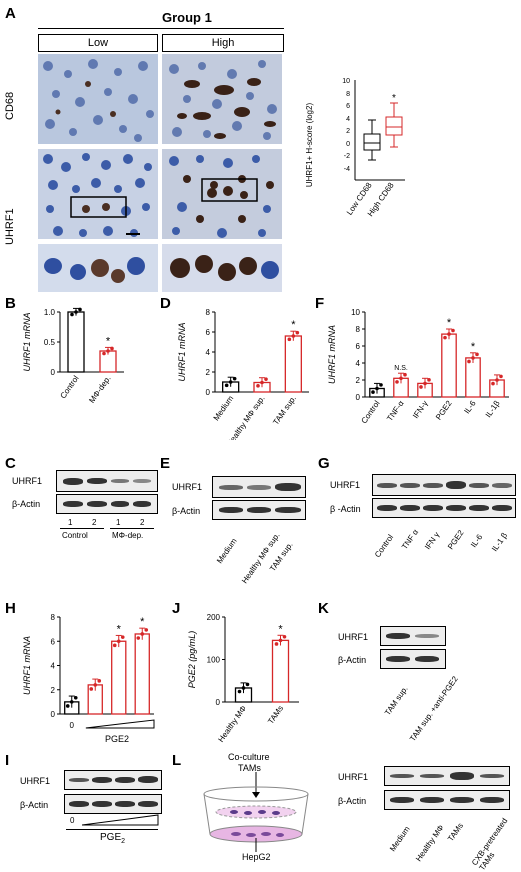 The image size is (521, 872). Describe the element at coordinates (449, 323) in the screenshot. I see `significance-mark: *` at that location.